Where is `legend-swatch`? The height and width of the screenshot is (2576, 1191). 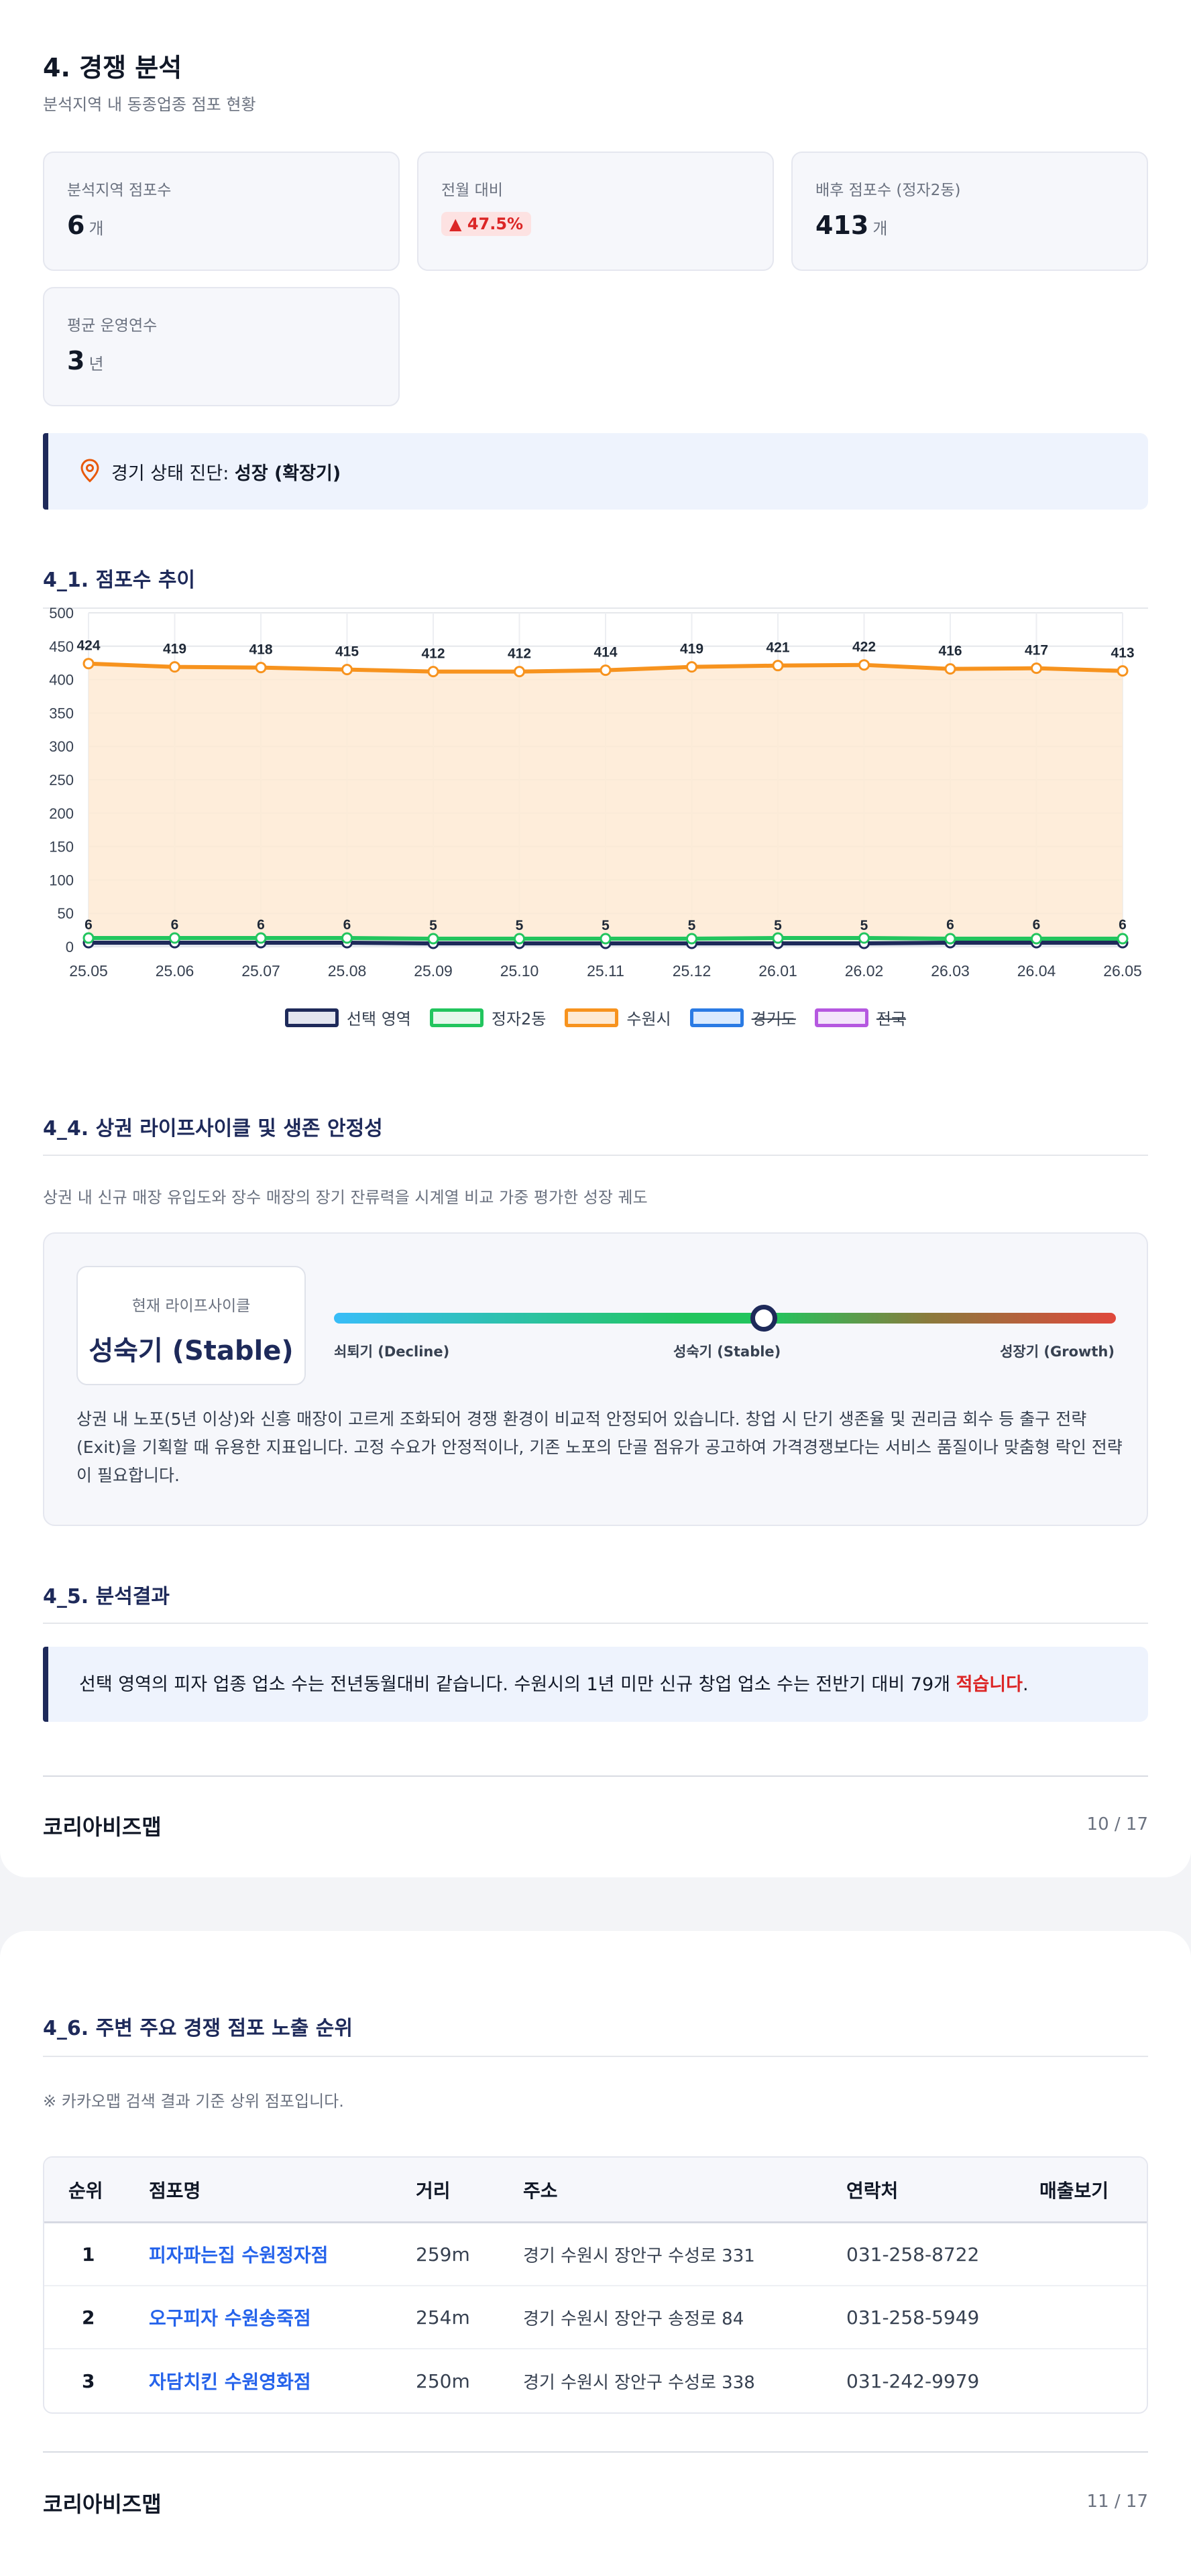
legend-swatch is located at coordinates (716, 1017).